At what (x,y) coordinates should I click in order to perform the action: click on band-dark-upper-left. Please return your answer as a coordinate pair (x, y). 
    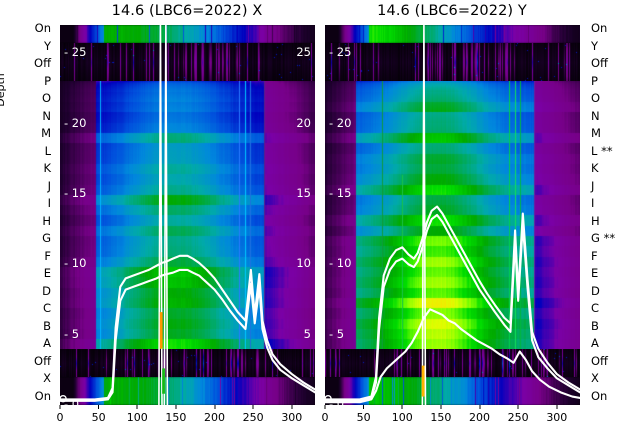
    Looking at the image, I should click on (187, 62).